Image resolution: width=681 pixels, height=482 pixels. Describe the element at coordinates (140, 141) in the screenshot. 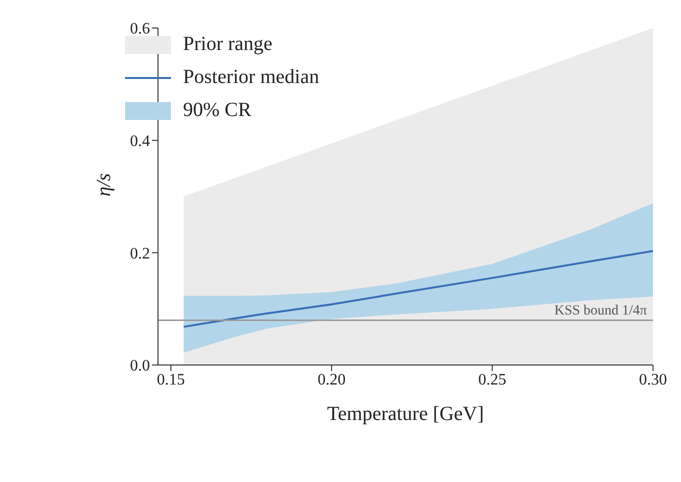

I see `y-tick-label: 0.4` at that location.